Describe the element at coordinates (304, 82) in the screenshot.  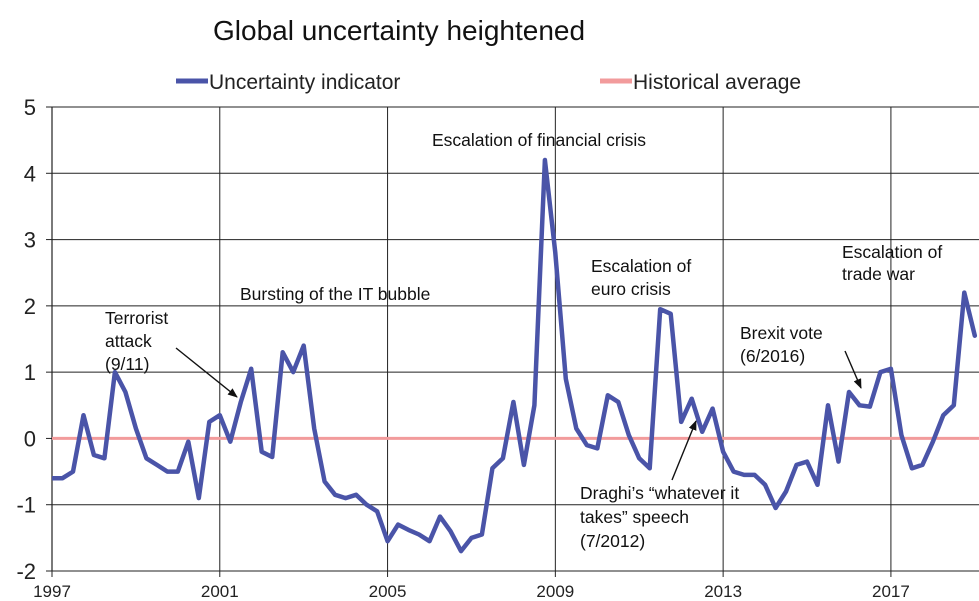
I see `legend-label-uncertainty: Uncertainty indicator` at that location.